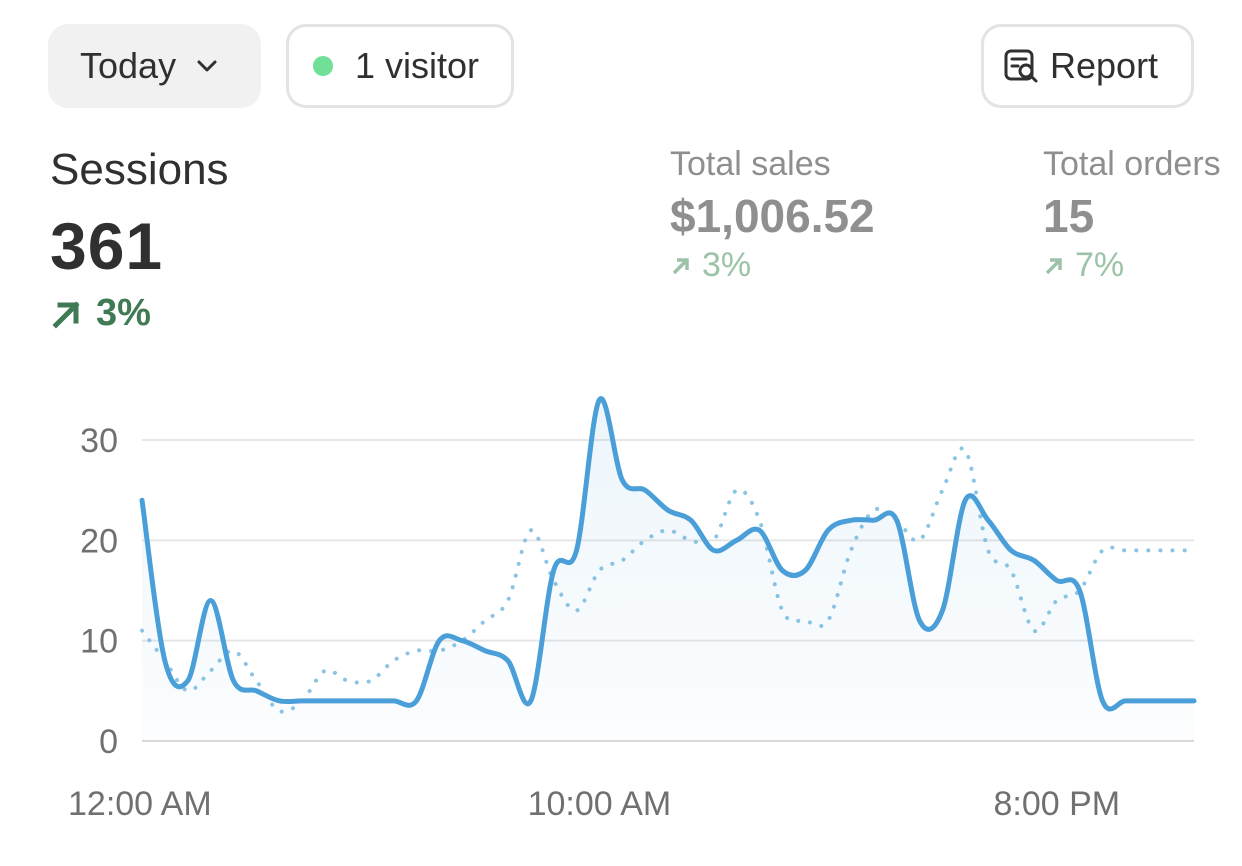 The width and height of the screenshot is (1242, 866). What do you see at coordinates (99, 441) in the screenshot?
I see `y-tick-label: 30` at bounding box center [99, 441].